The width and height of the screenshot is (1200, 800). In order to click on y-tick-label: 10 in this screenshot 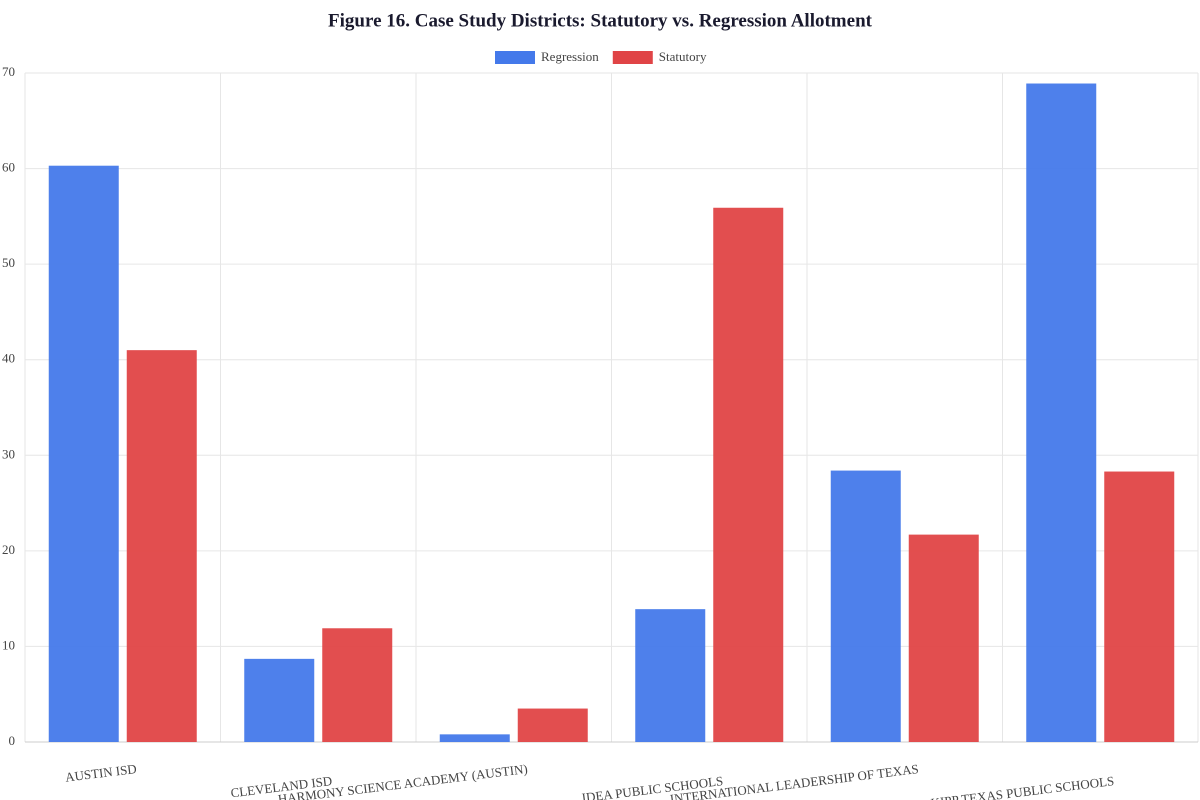, I will do `click(8, 644)`.